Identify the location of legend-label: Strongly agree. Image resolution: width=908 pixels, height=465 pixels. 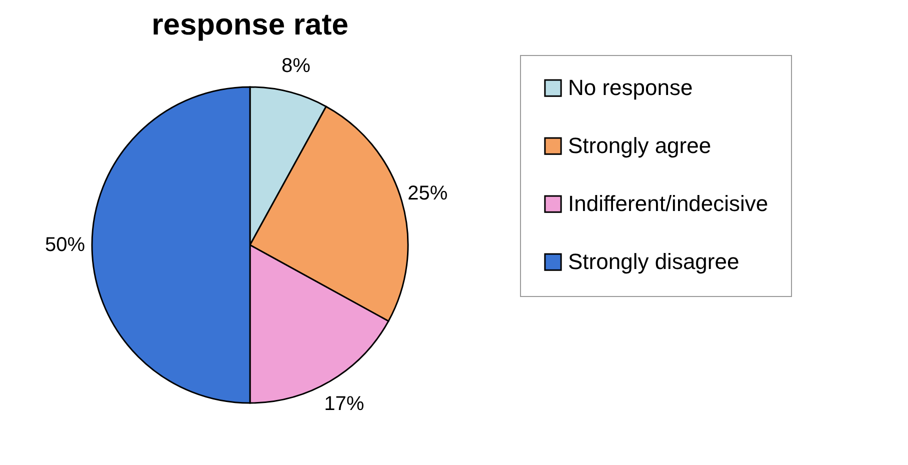
(640, 145).